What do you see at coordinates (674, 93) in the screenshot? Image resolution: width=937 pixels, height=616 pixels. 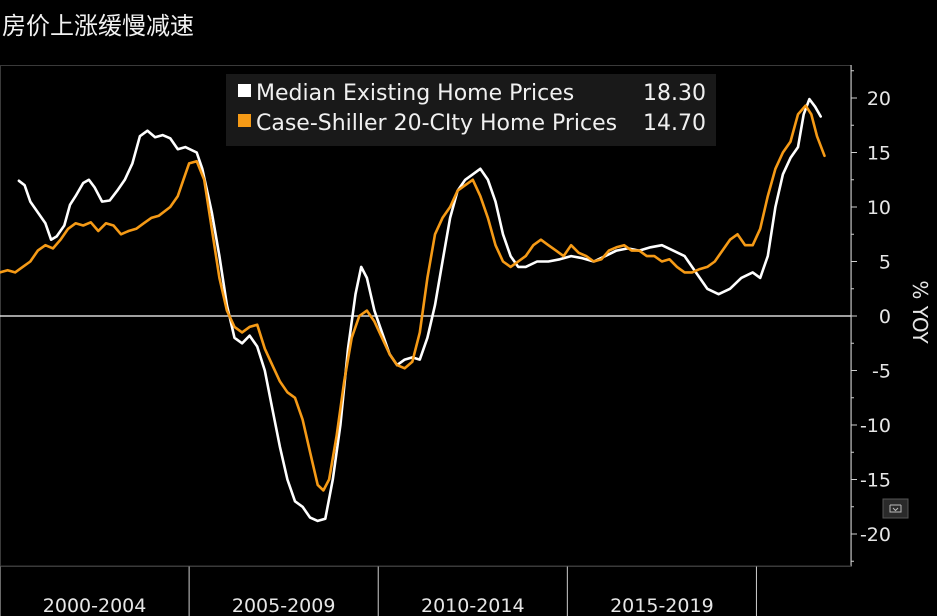 I see `legend-entry-value: 18.30` at bounding box center [674, 93].